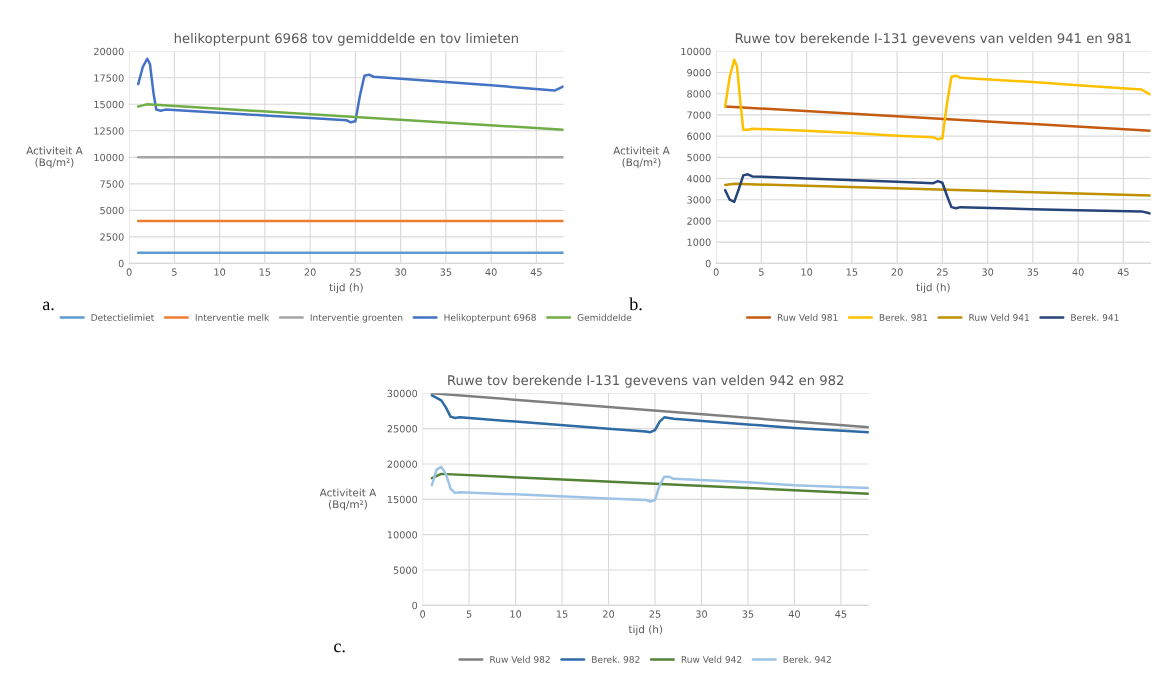 The height and width of the screenshot is (684, 1174). What do you see at coordinates (711, 659) in the screenshot?
I see `legend-label: Ruw Veld 942` at bounding box center [711, 659].